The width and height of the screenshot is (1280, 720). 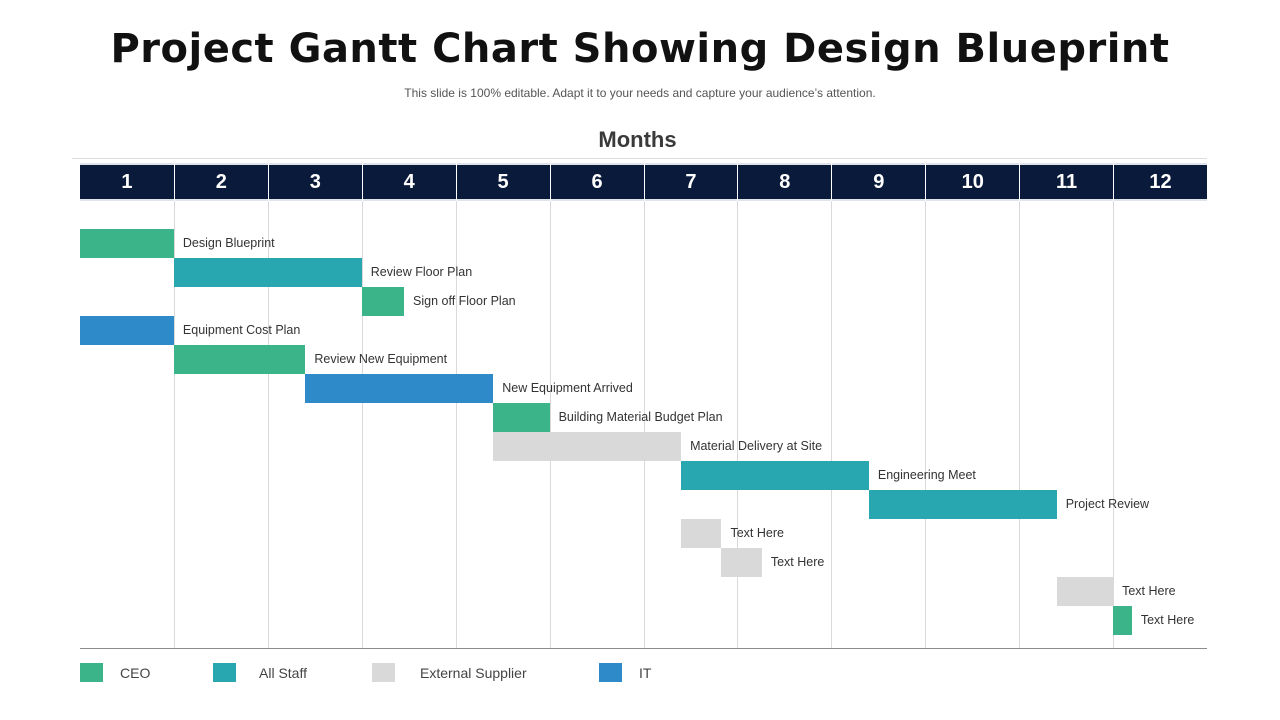 What do you see at coordinates (639, 158) in the screenshot?
I see `top-divider` at bounding box center [639, 158].